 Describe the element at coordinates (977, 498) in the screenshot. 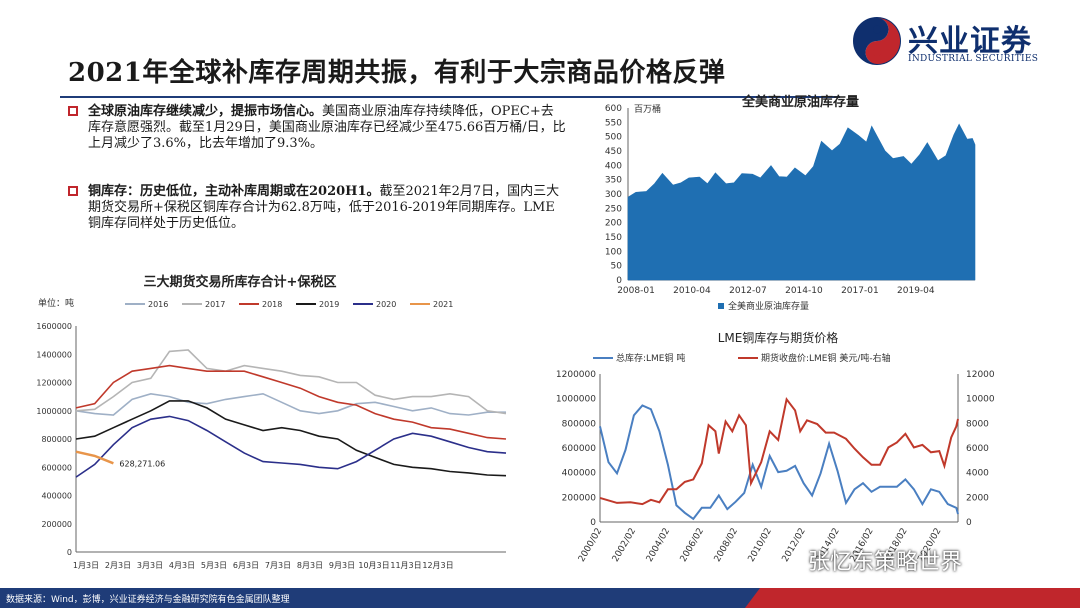

I see `y-right-tick-label: 2000` at that location.